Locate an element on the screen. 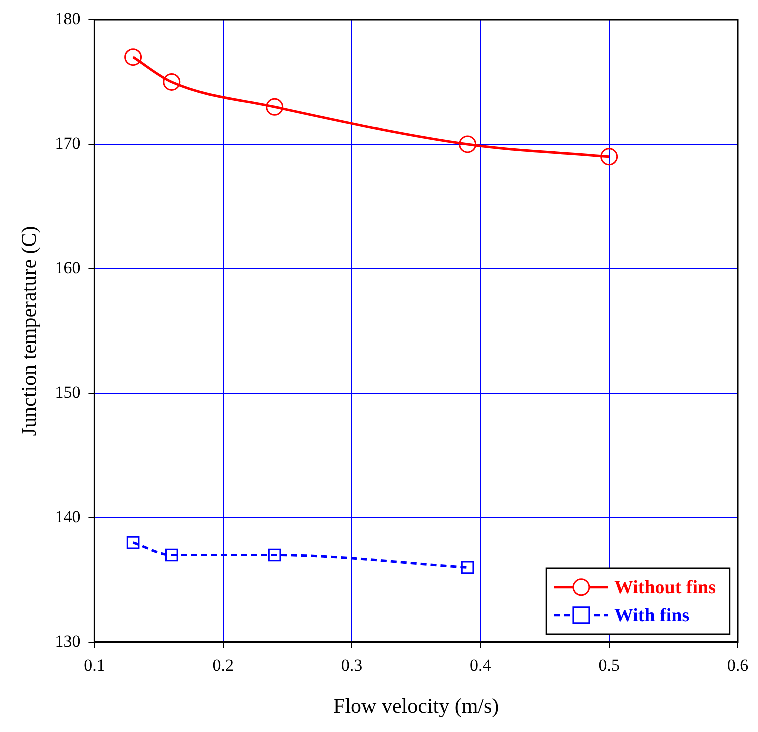  y-tick-label: 160 is located at coordinates (68, 268).